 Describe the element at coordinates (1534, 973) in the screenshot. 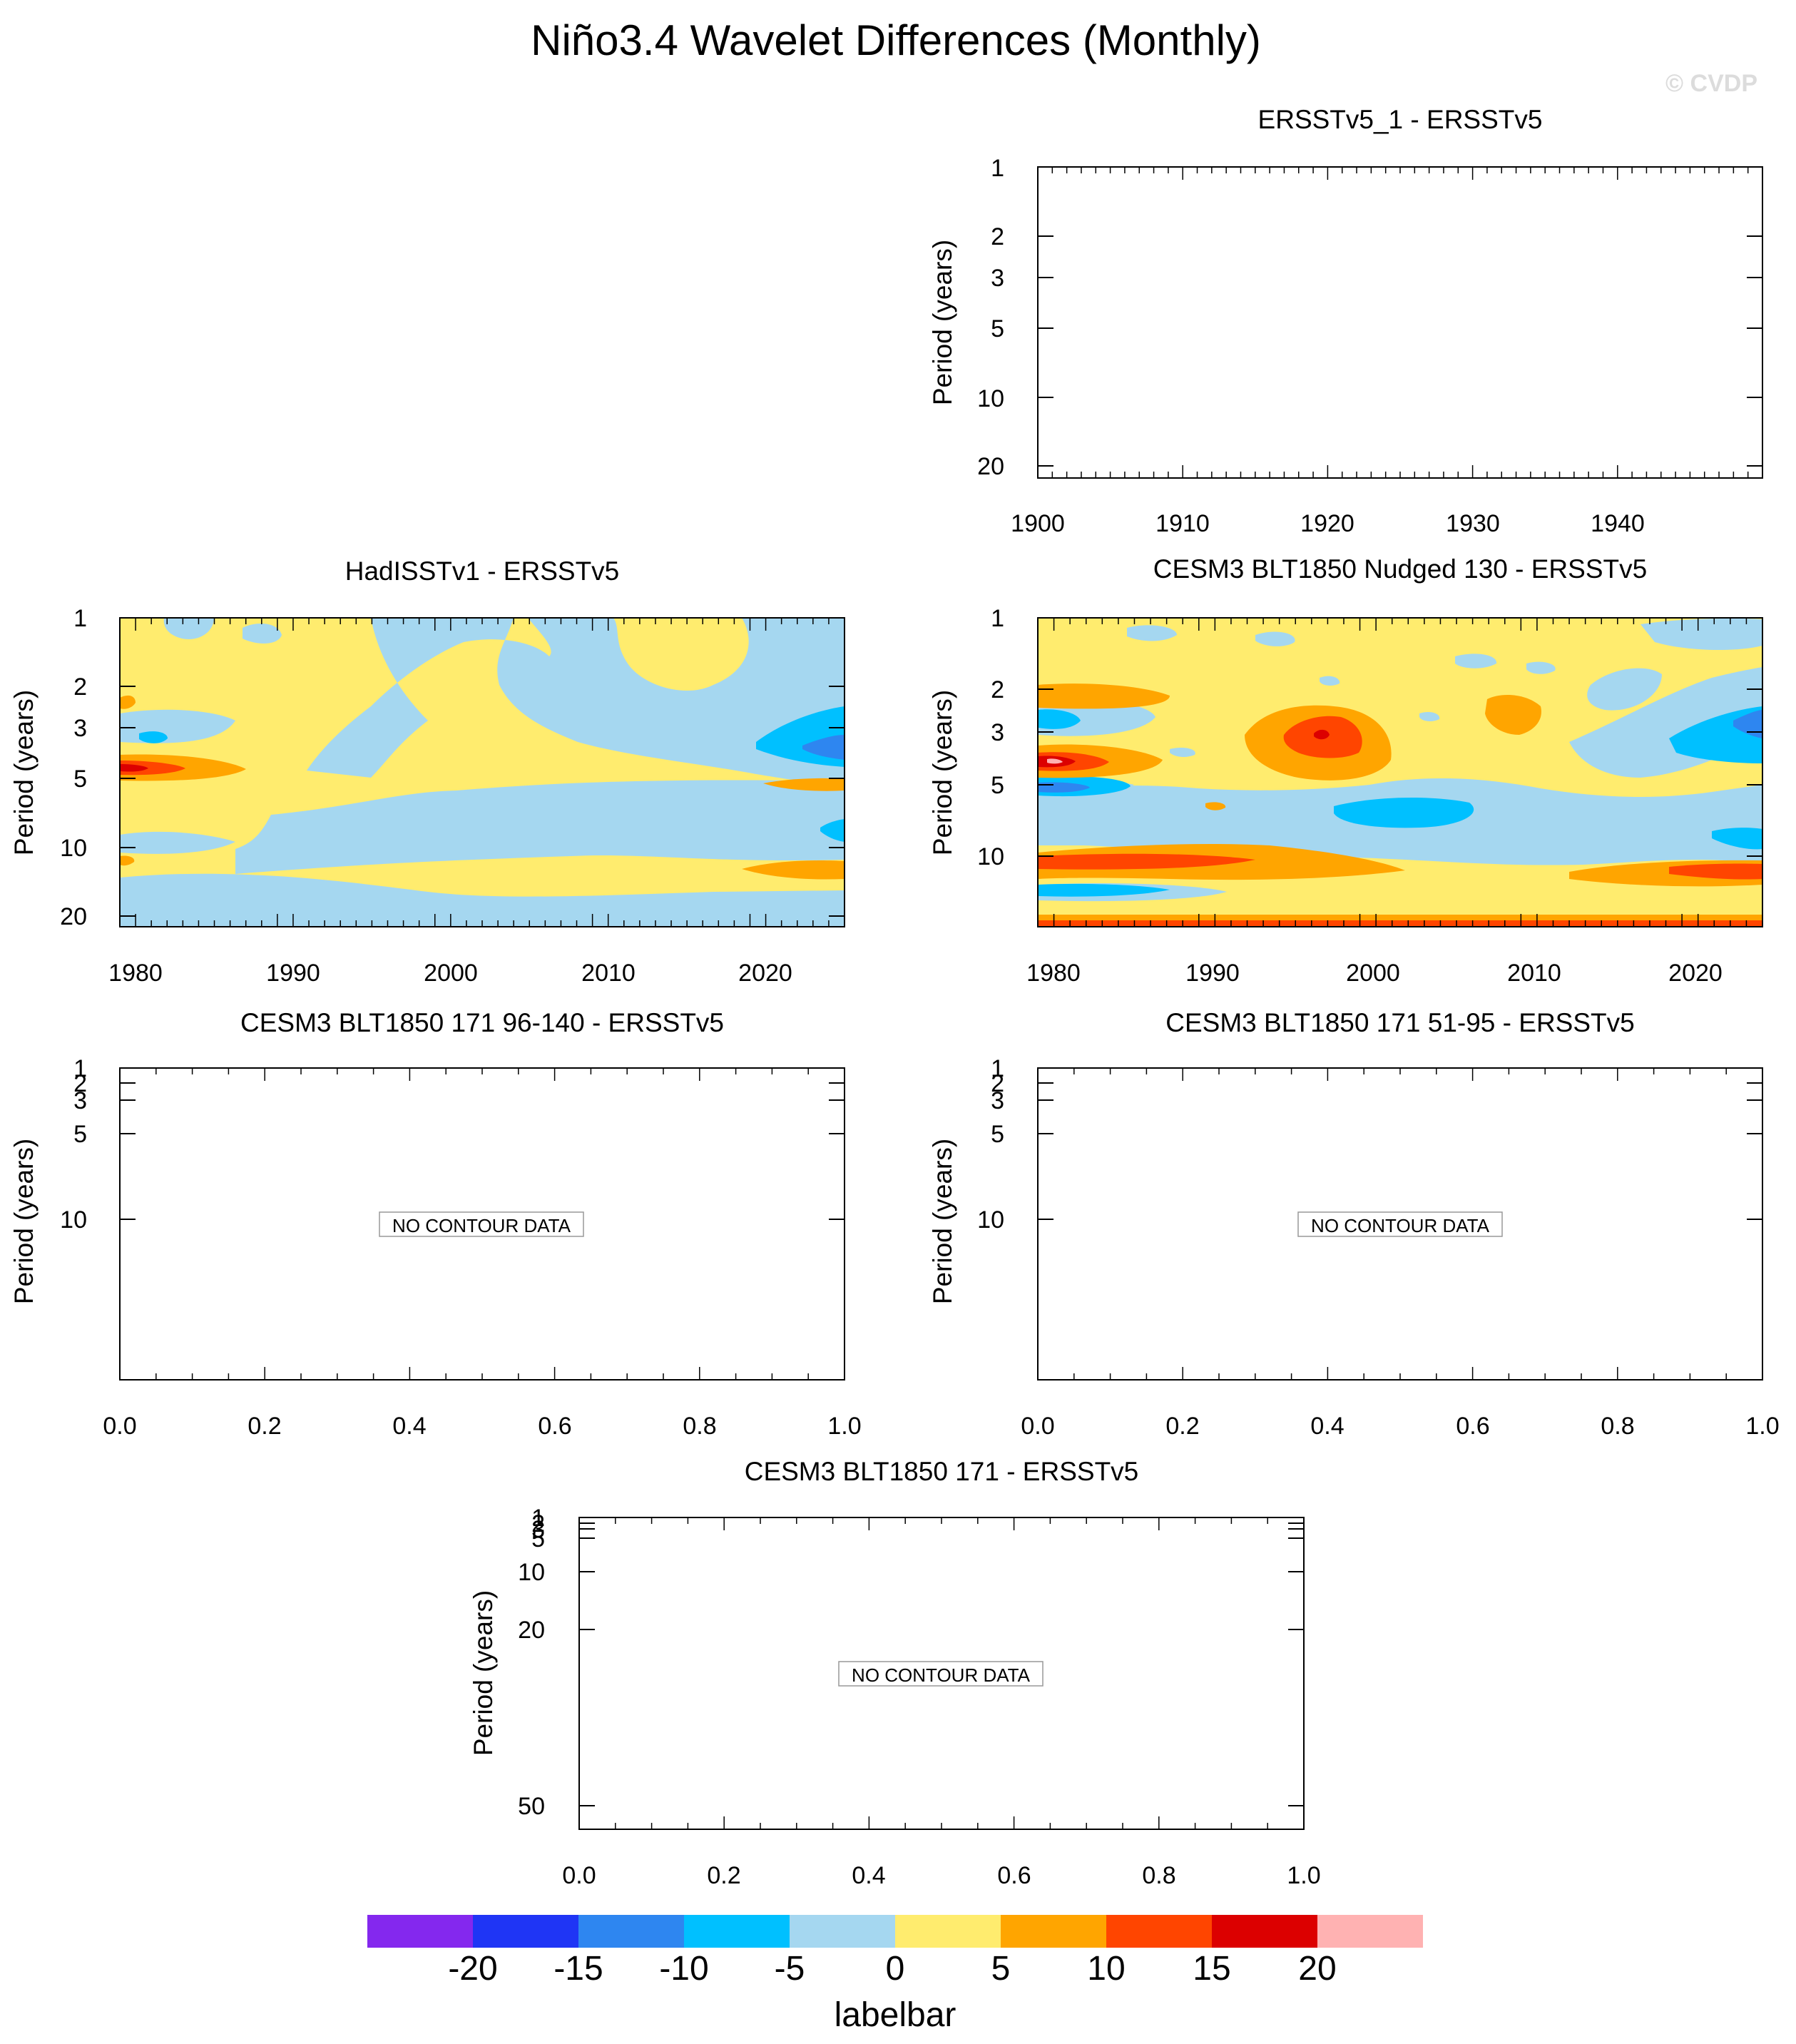

I see `x-tick-label: 2010` at that location.